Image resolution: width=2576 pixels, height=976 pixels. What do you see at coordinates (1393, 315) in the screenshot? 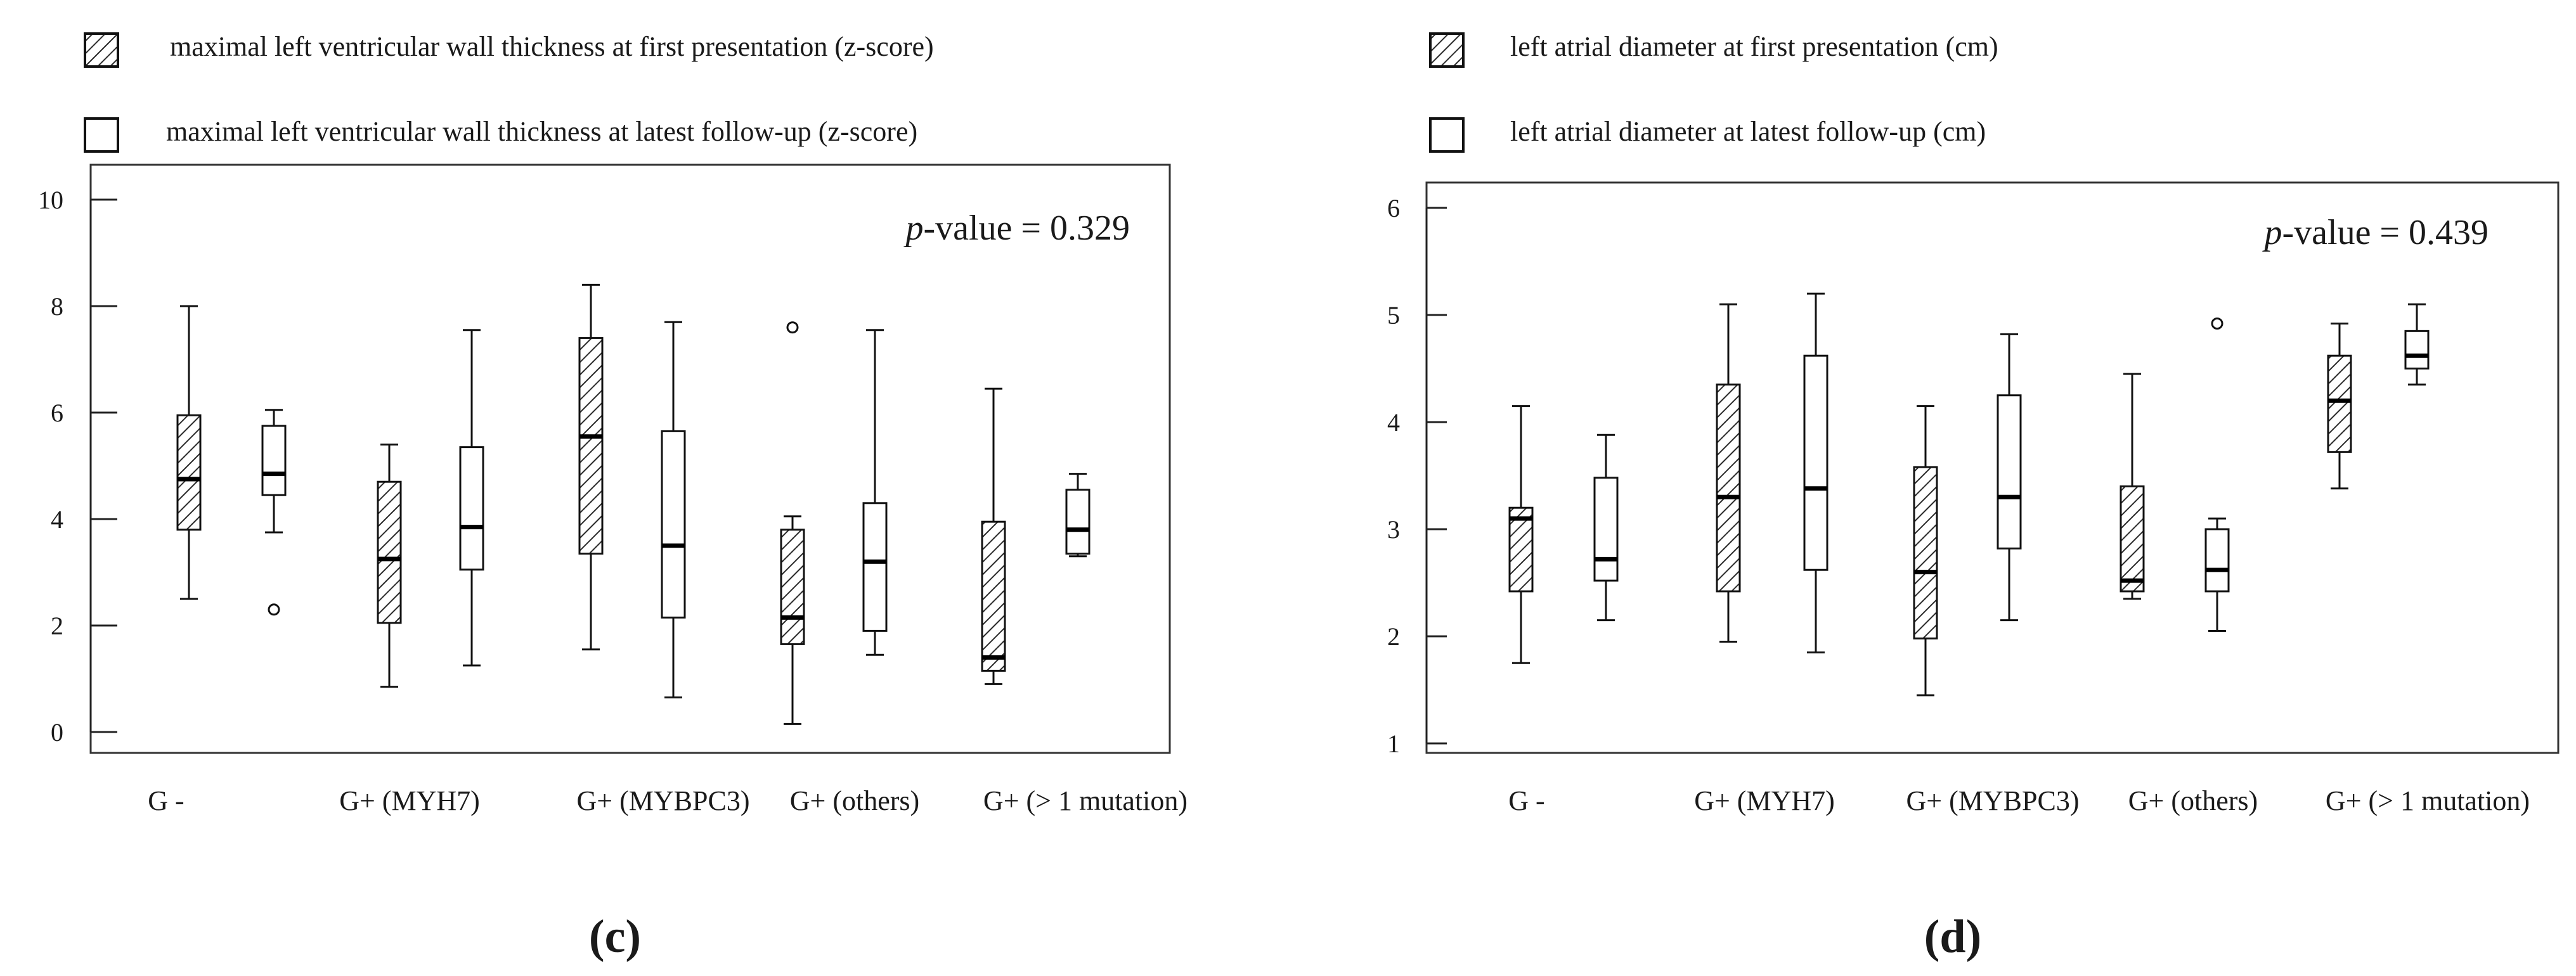
I see `y-tick-label: 5` at bounding box center [1393, 315].